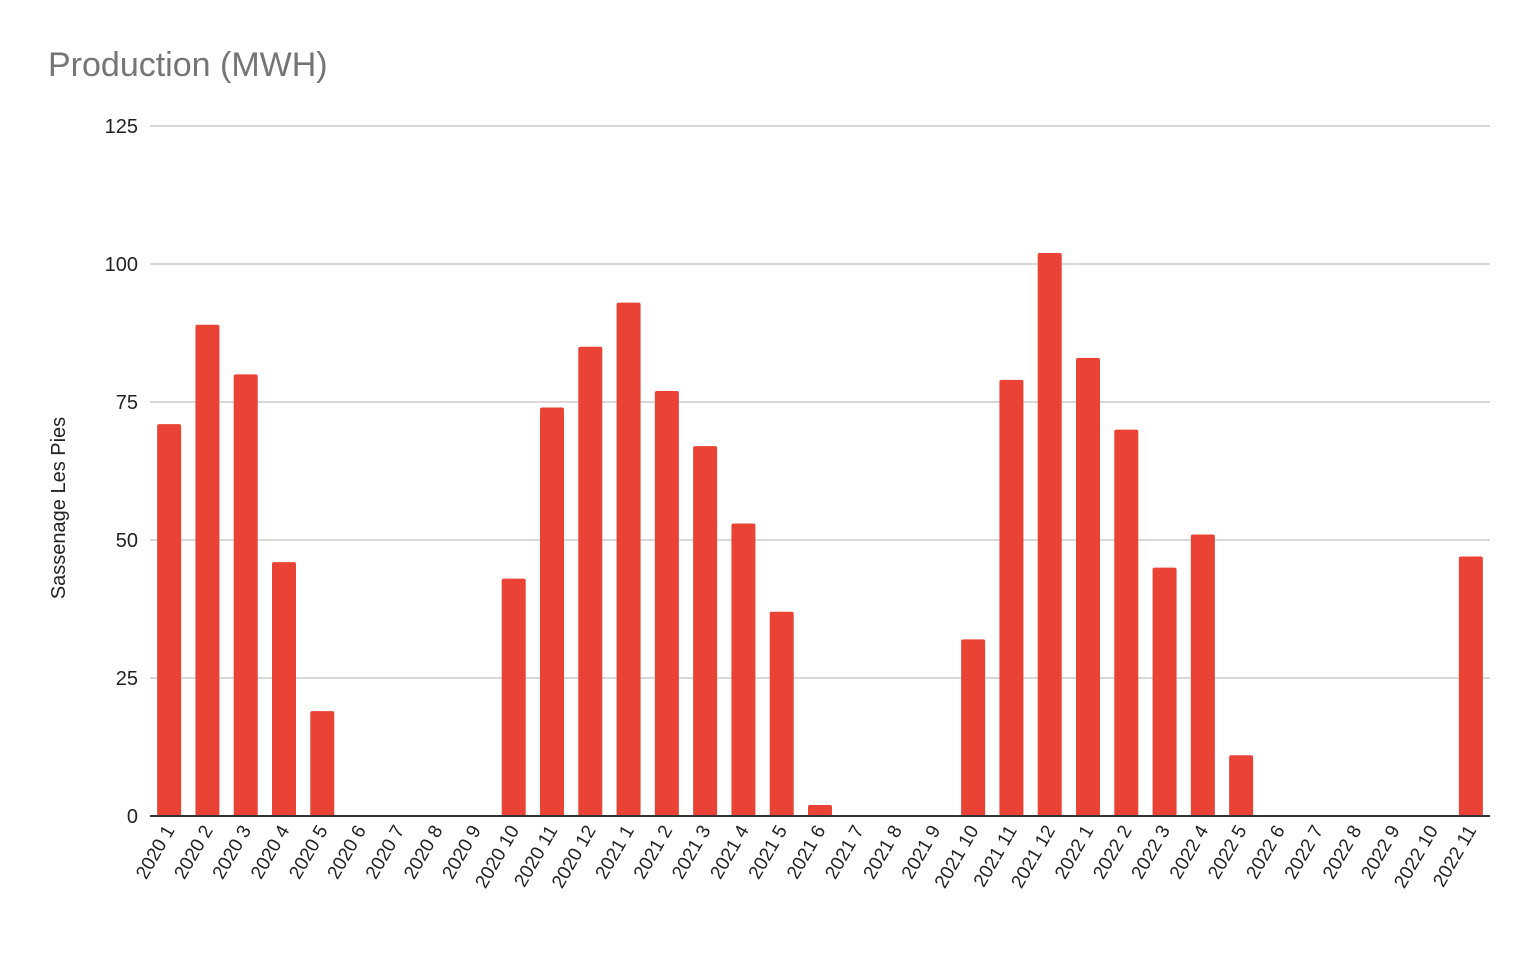 This screenshot has height=954, width=1536. I want to click on y-tick-label: 75, so click(127, 403).